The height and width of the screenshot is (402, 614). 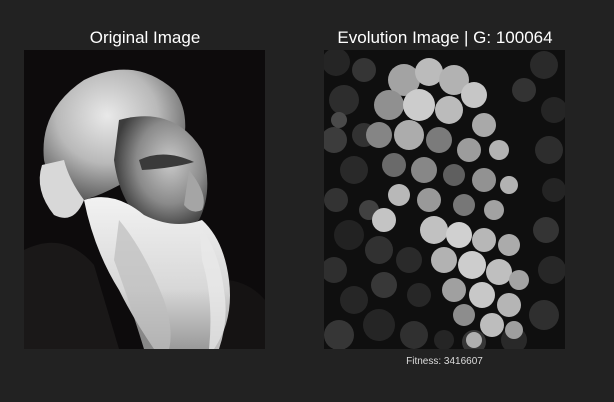 What do you see at coordinates (524, 37) in the screenshot?
I see `generation-count: 100064` at bounding box center [524, 37].